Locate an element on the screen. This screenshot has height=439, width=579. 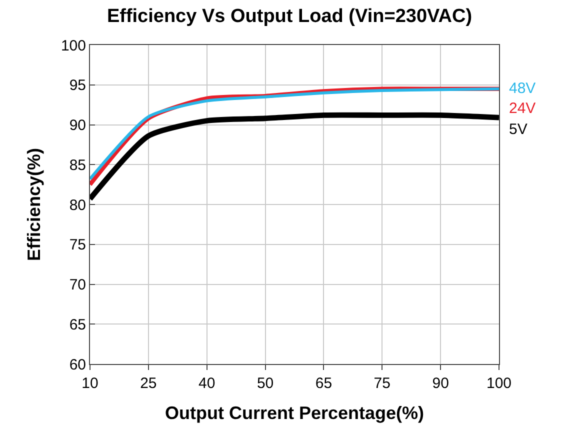
y-tick-label: 65 is located at coordinates (77, 325).